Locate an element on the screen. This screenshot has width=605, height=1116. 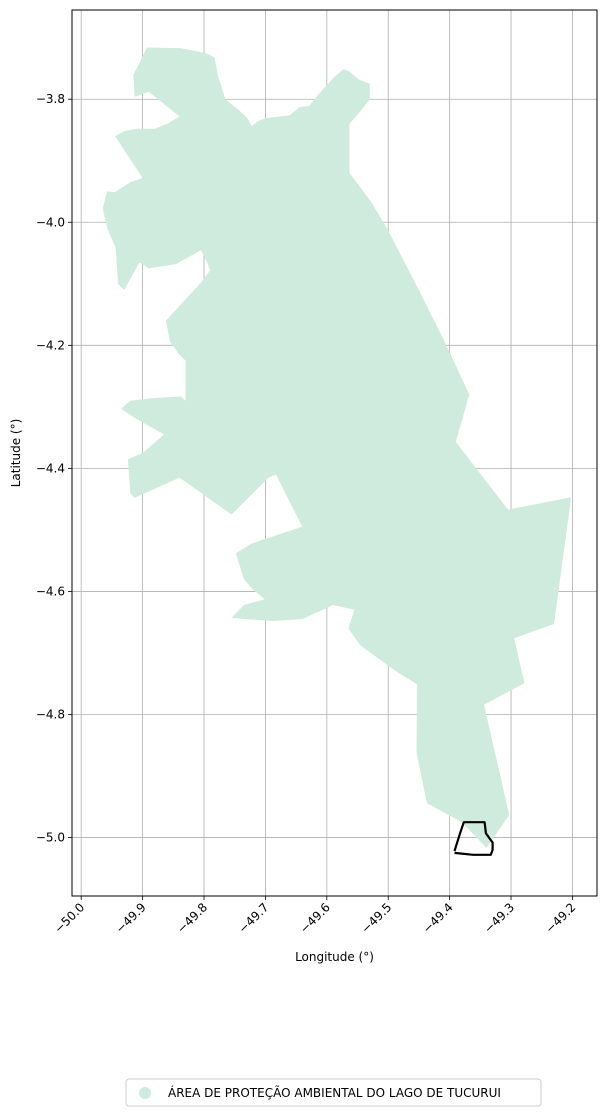
outlined-area-boundary is located at coordinates (473, 838).